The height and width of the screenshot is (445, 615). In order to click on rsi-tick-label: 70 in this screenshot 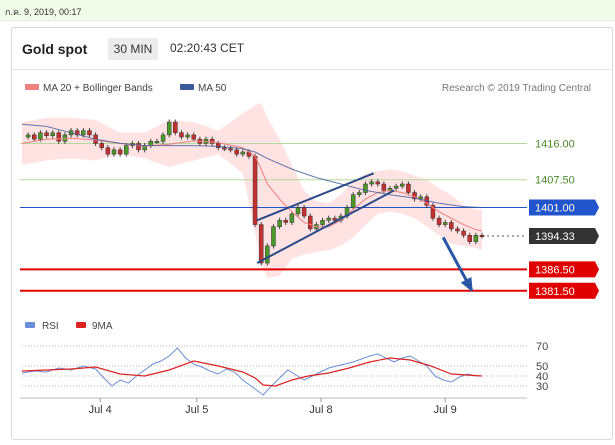, I will do `click(542, 347)`.